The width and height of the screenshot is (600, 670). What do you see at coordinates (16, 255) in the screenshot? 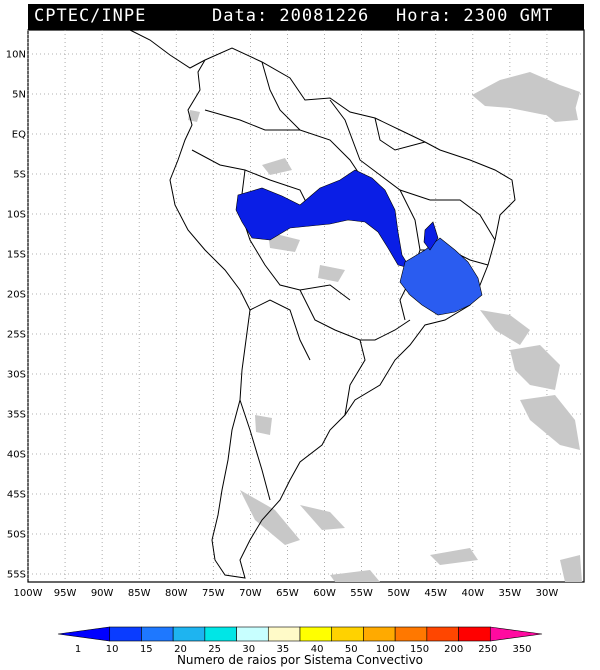
I see `latitude-label: 15S` at bounding box center [16, 255].